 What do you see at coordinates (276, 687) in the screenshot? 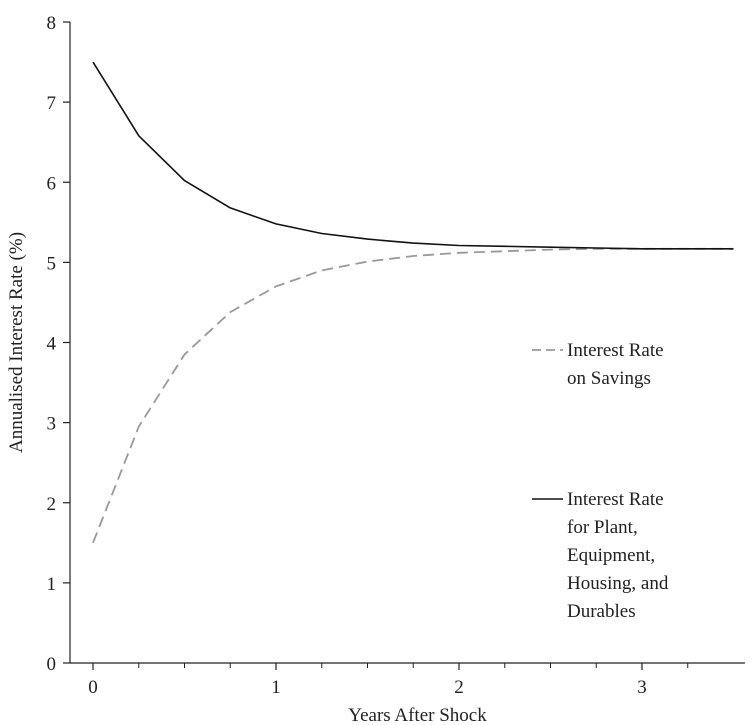
I see `x-tick-label: 1` at bounding box center [276, 687].